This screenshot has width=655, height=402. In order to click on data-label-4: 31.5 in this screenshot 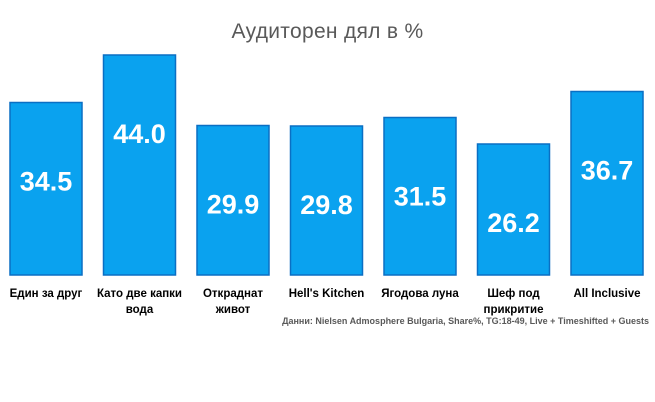, I will do `click(420, 197)`.